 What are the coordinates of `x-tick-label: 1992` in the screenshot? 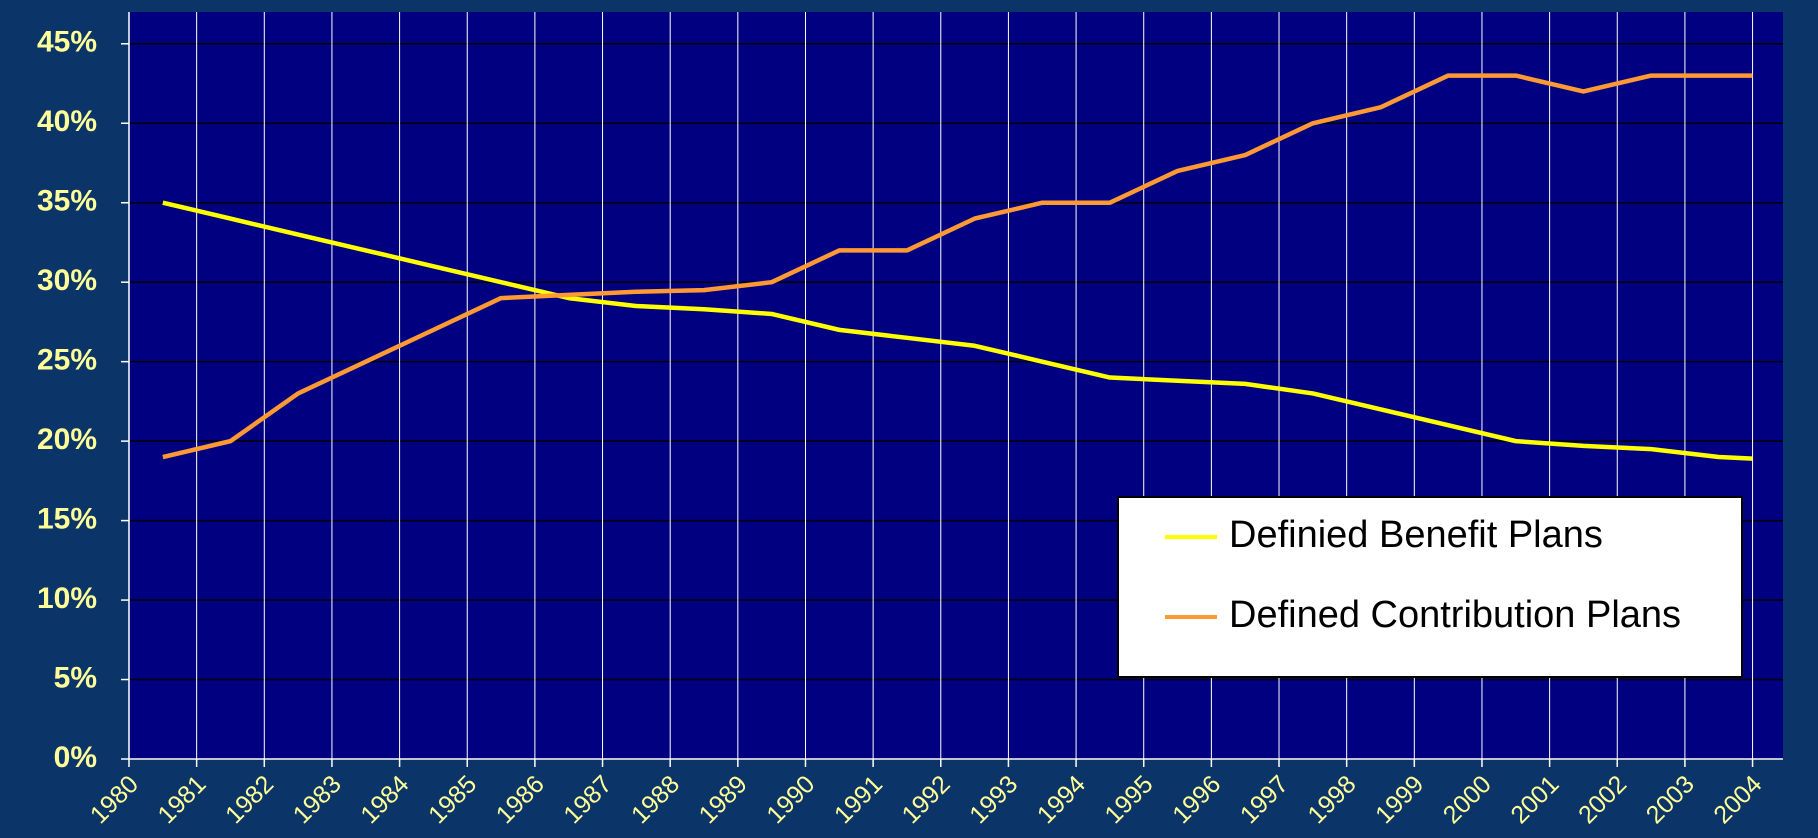 It's located at (926, 799).